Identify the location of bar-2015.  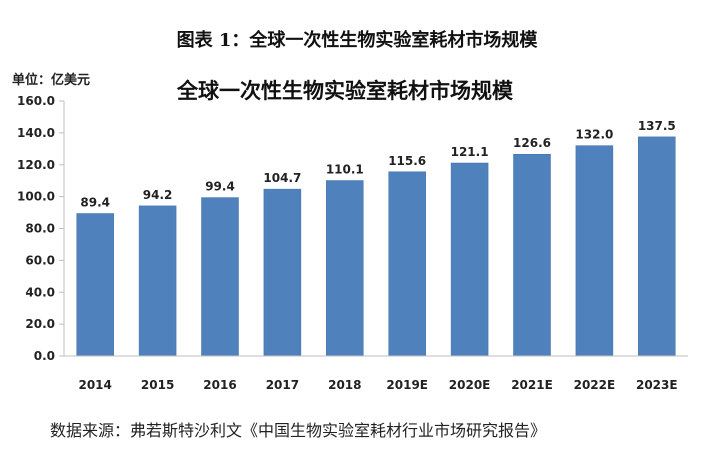
(157, 281).